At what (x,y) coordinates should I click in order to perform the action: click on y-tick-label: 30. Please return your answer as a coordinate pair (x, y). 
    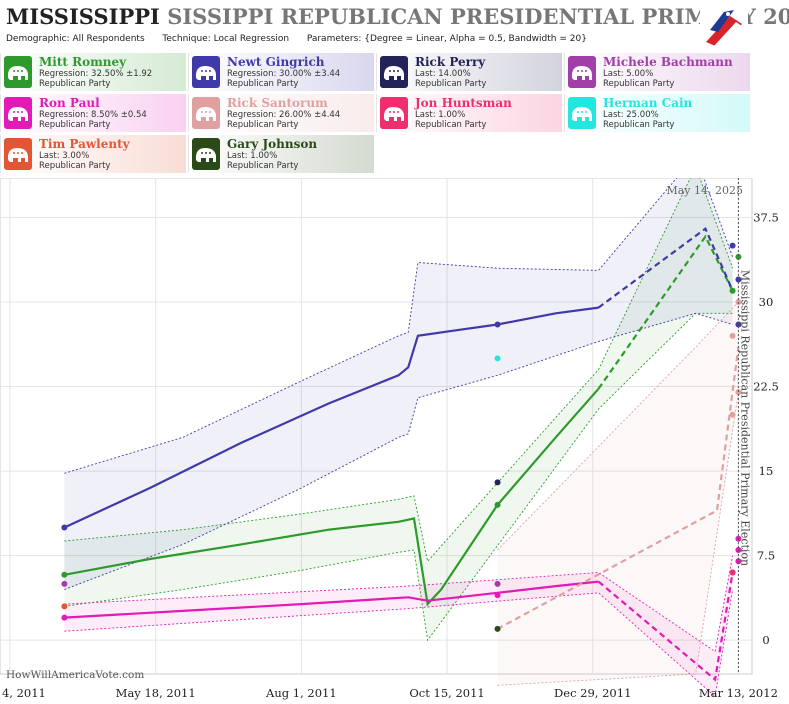
    Looking at the image, I should click on (766, 302).